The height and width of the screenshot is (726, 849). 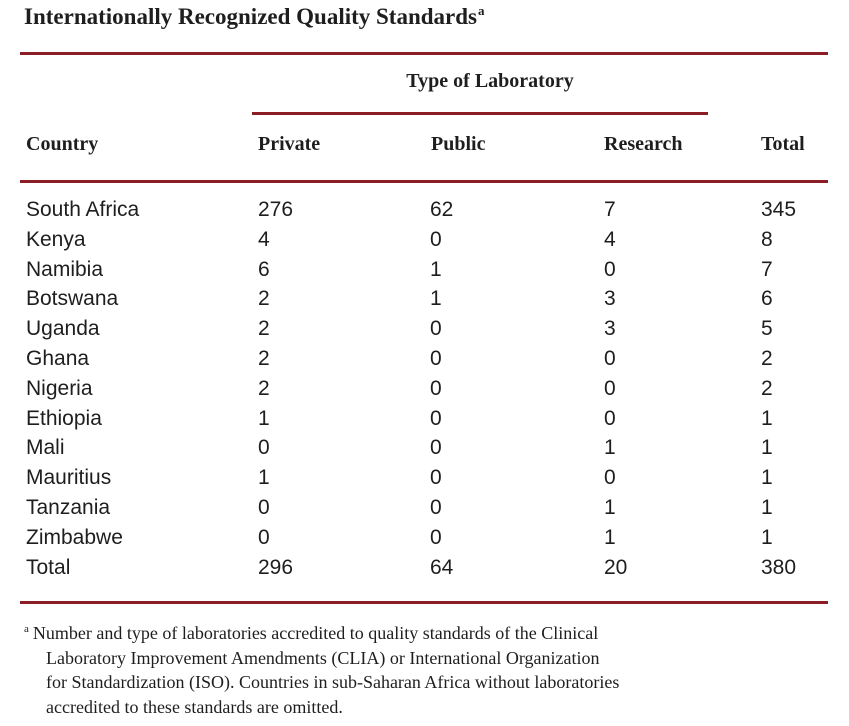 I want to click on top-rule, so click(x=424, y=53).